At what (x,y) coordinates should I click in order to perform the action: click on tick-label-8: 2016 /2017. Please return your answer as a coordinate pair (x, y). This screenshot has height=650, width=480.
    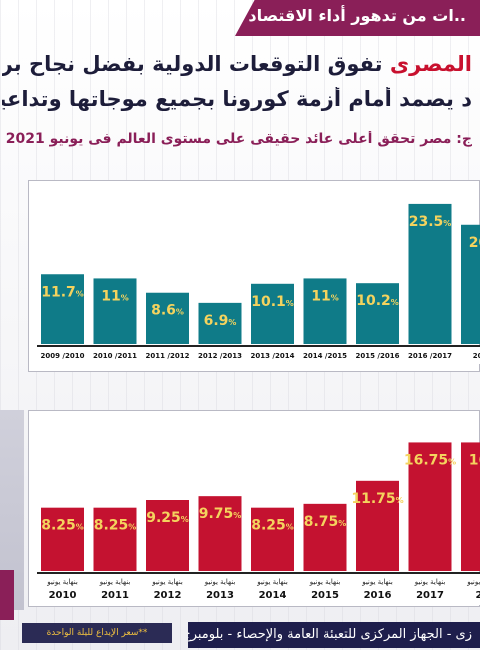
    Looking at the image, I should click on (430, 356).